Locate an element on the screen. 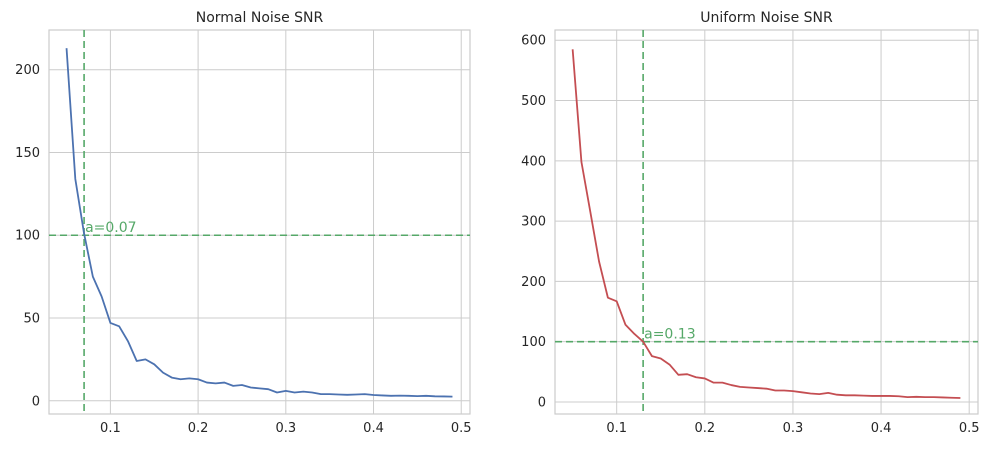  y-tick-label: 50 is located at coordinates (31, 319).